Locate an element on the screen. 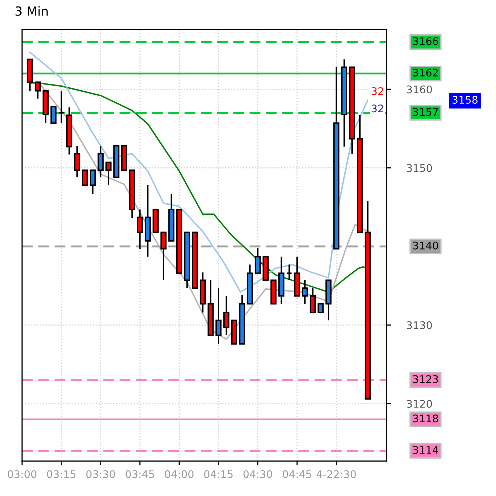 The image size is (496, 496). y-tick-label: 3150 is located at coordinates (419, 168).